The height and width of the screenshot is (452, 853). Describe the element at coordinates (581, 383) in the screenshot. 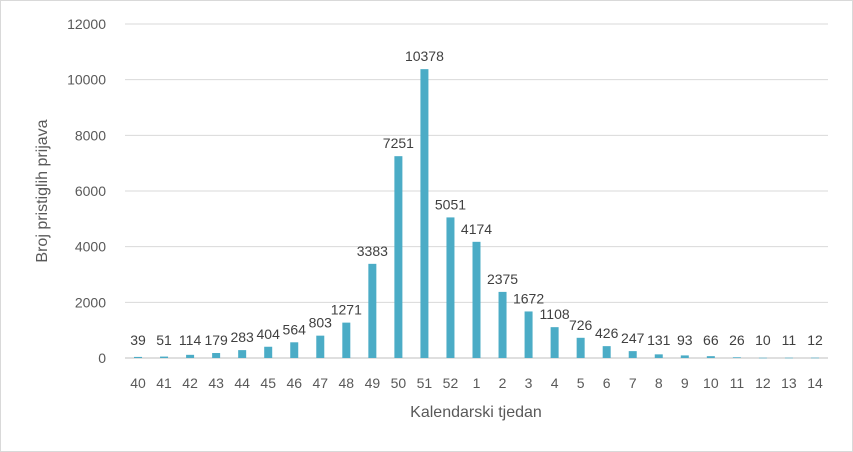

I see `x-tick-label: 5` at that location.